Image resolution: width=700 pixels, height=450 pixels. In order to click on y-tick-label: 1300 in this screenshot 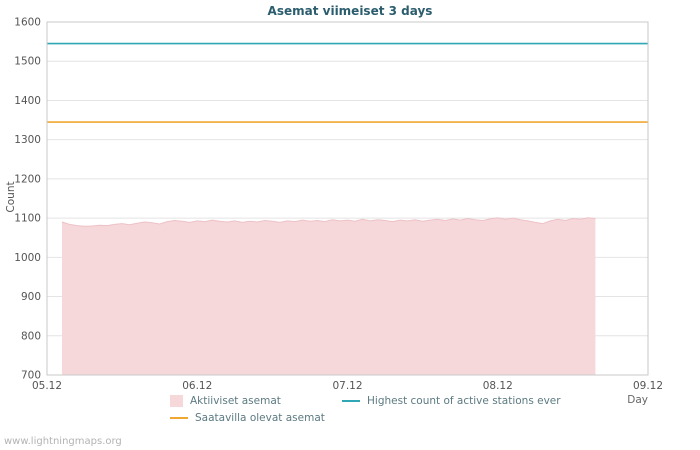, I will do `click(27, 140)`.